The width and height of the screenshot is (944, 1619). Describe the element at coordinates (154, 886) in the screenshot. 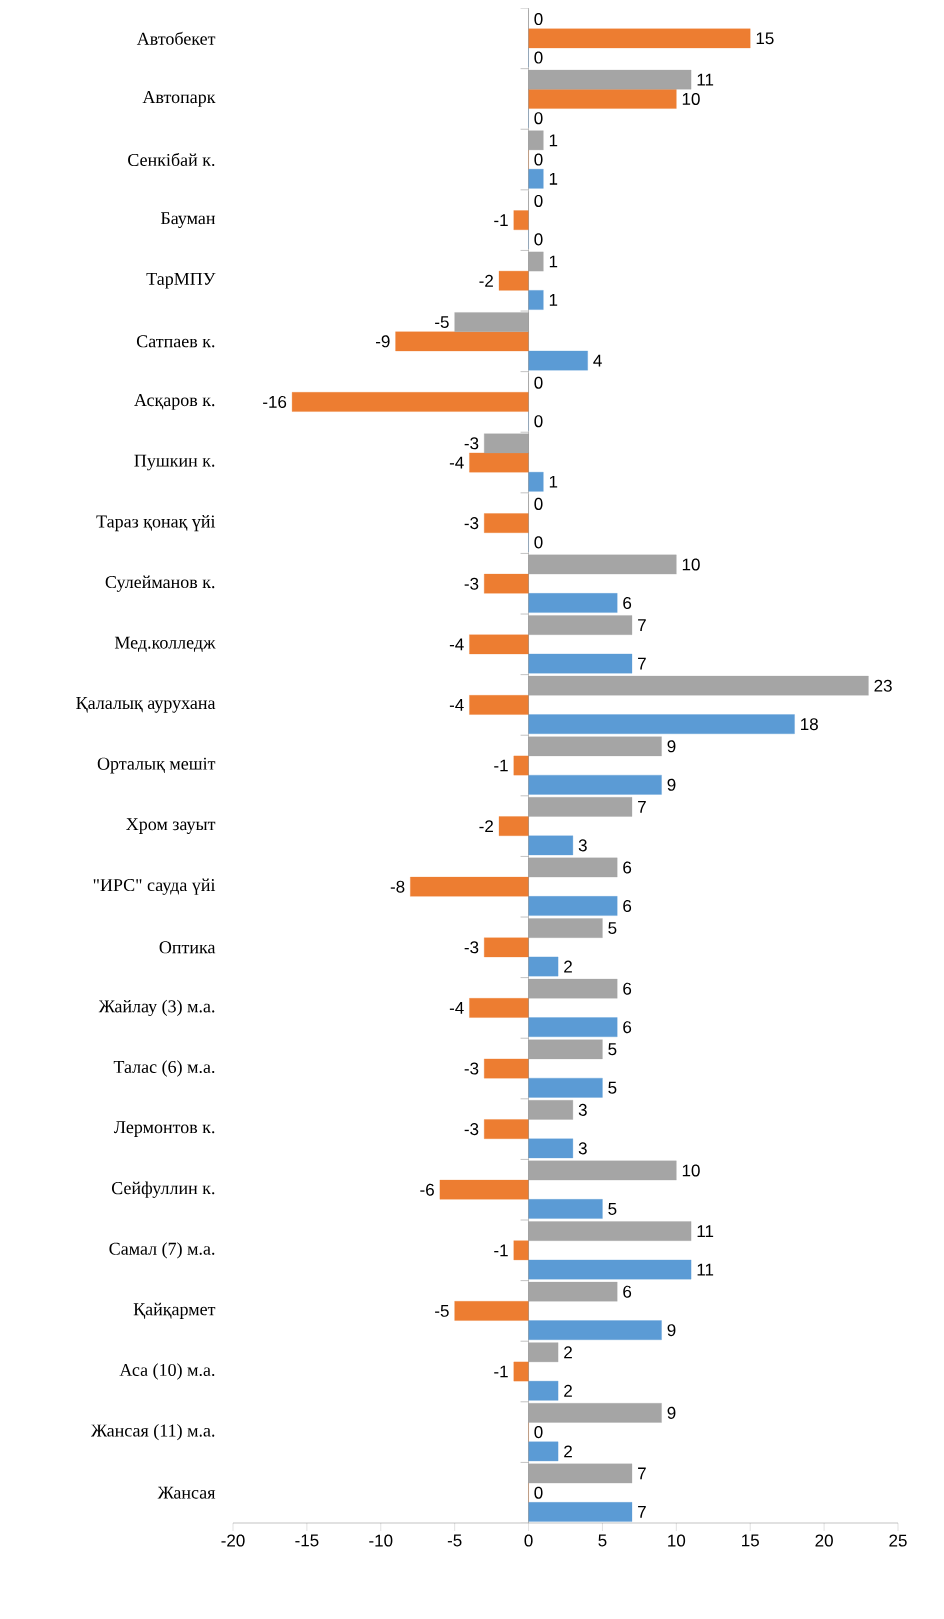

I see `y-tick-label: "ИРС" сауда үйі` at that location.